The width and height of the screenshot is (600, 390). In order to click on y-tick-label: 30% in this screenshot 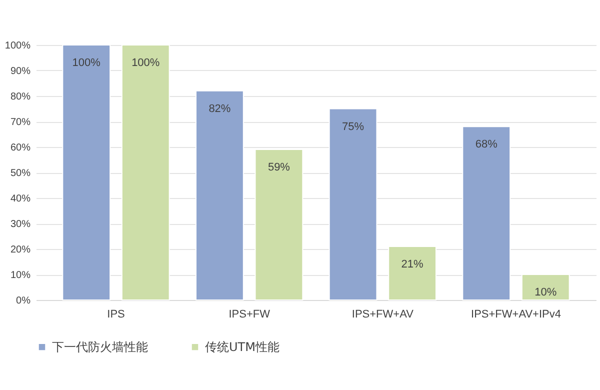, I will do `click(20, 224)`.